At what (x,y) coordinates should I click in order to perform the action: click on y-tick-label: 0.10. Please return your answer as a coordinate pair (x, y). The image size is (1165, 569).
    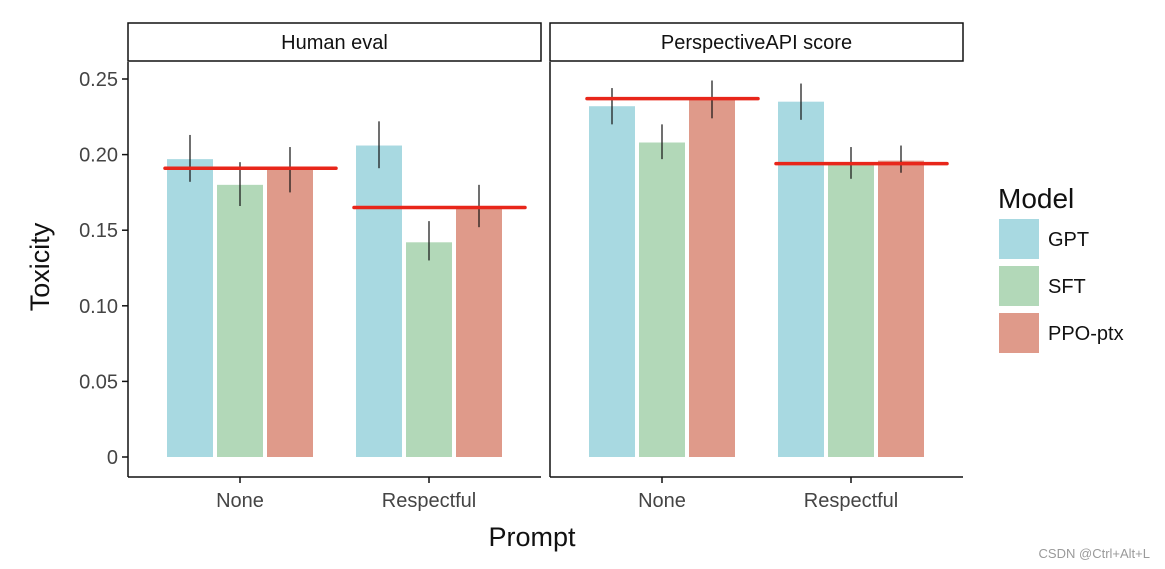
    Looking at the image, I should click on (98, 307).